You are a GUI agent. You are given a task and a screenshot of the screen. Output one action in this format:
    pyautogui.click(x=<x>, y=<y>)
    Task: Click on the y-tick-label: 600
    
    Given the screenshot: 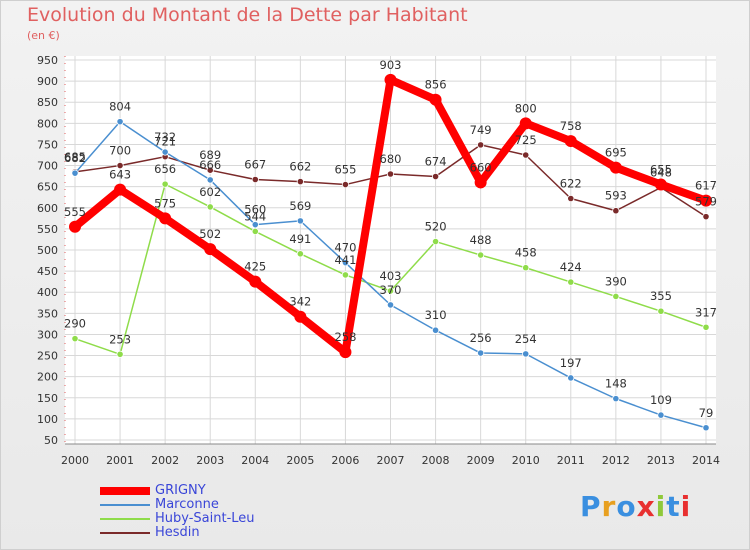 What is the action you would take?
    pyautogui.click(x=47, y=208)
    